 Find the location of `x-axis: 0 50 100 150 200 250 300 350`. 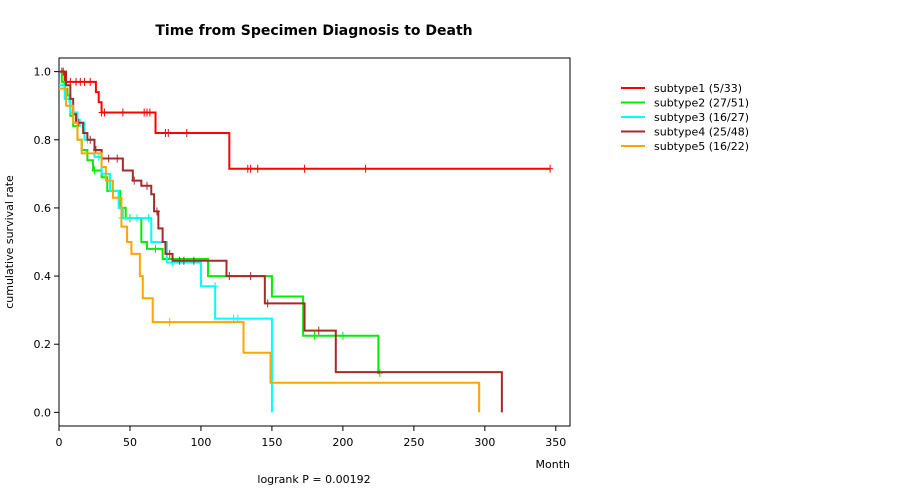

x-axis: 0 50 100 150 200 250 300 350 is located at coordinates (311, 437).